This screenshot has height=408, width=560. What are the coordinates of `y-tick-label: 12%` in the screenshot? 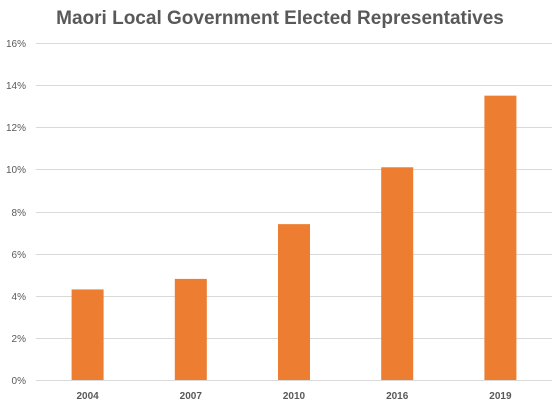 It's located at (16, 128).